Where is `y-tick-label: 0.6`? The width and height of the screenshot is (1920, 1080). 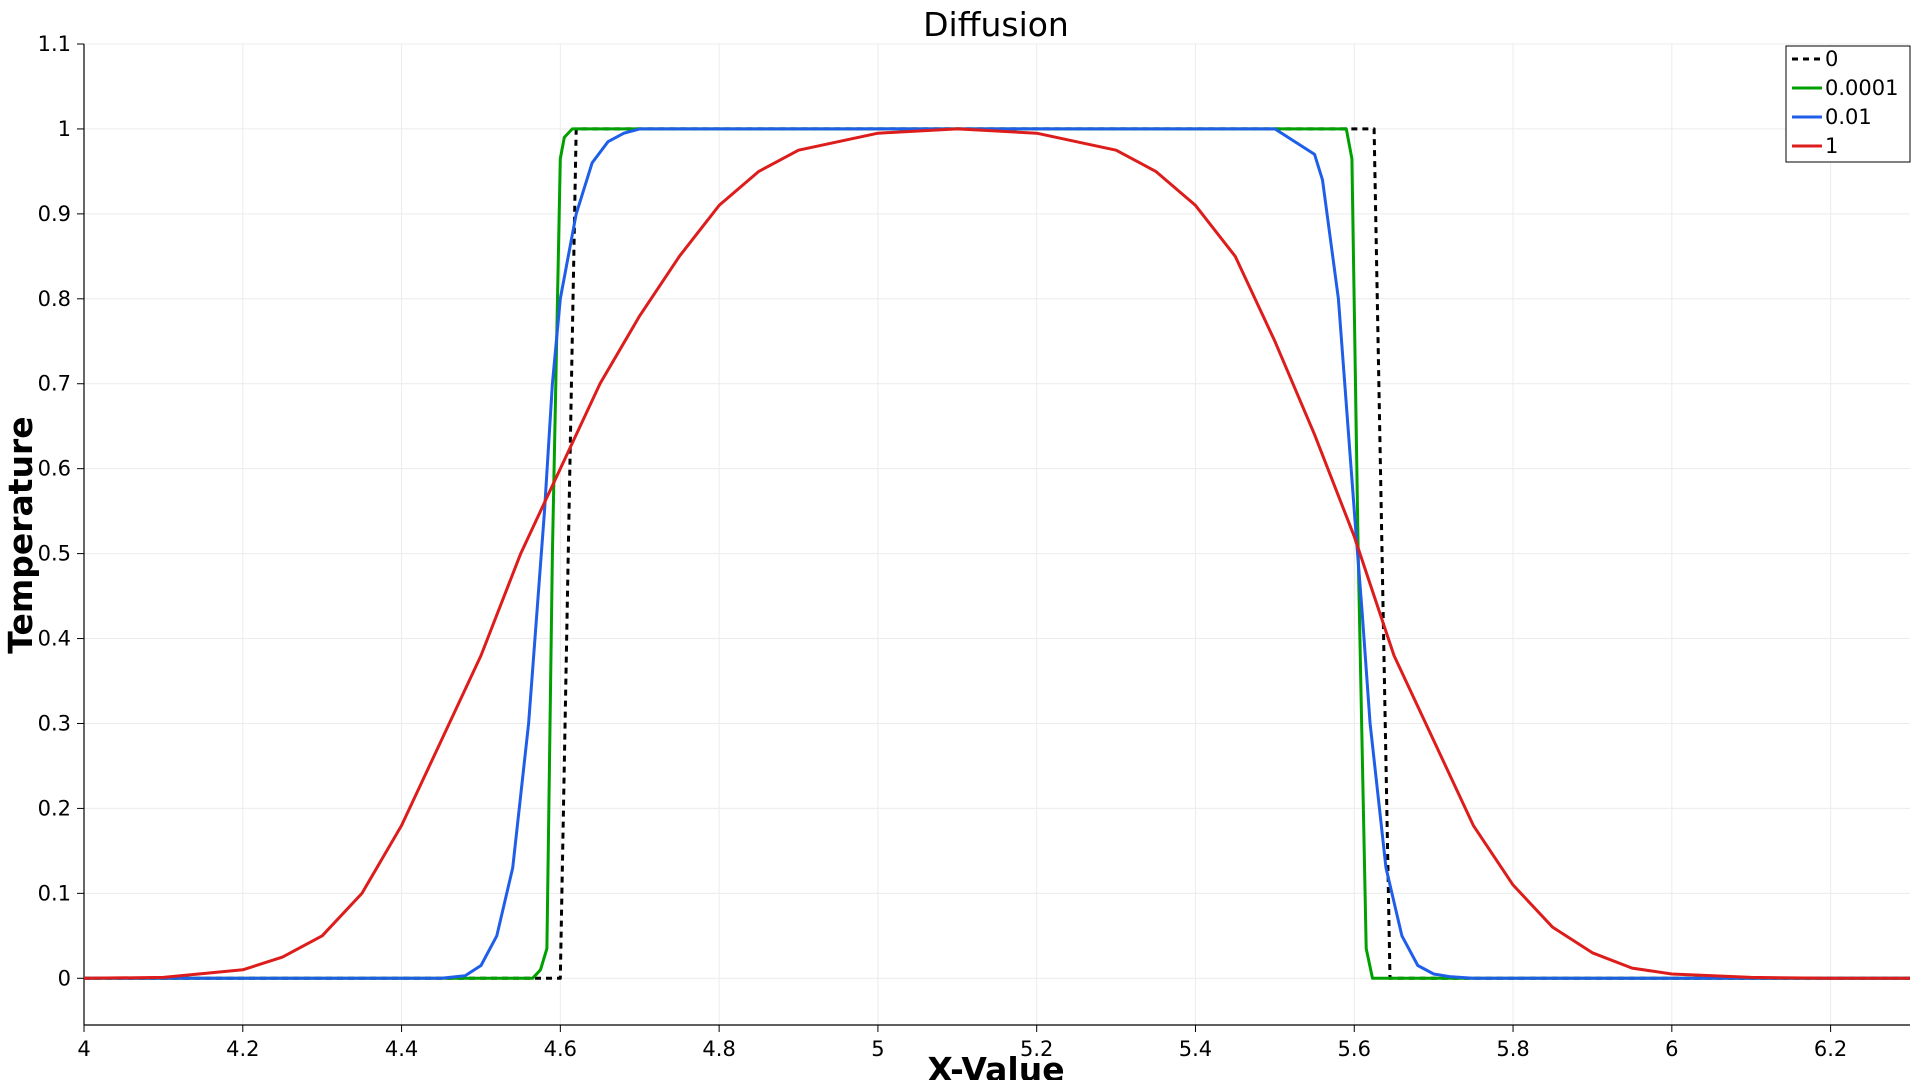
y-tick-label: 0.6 is located at coordinates (54, 469).